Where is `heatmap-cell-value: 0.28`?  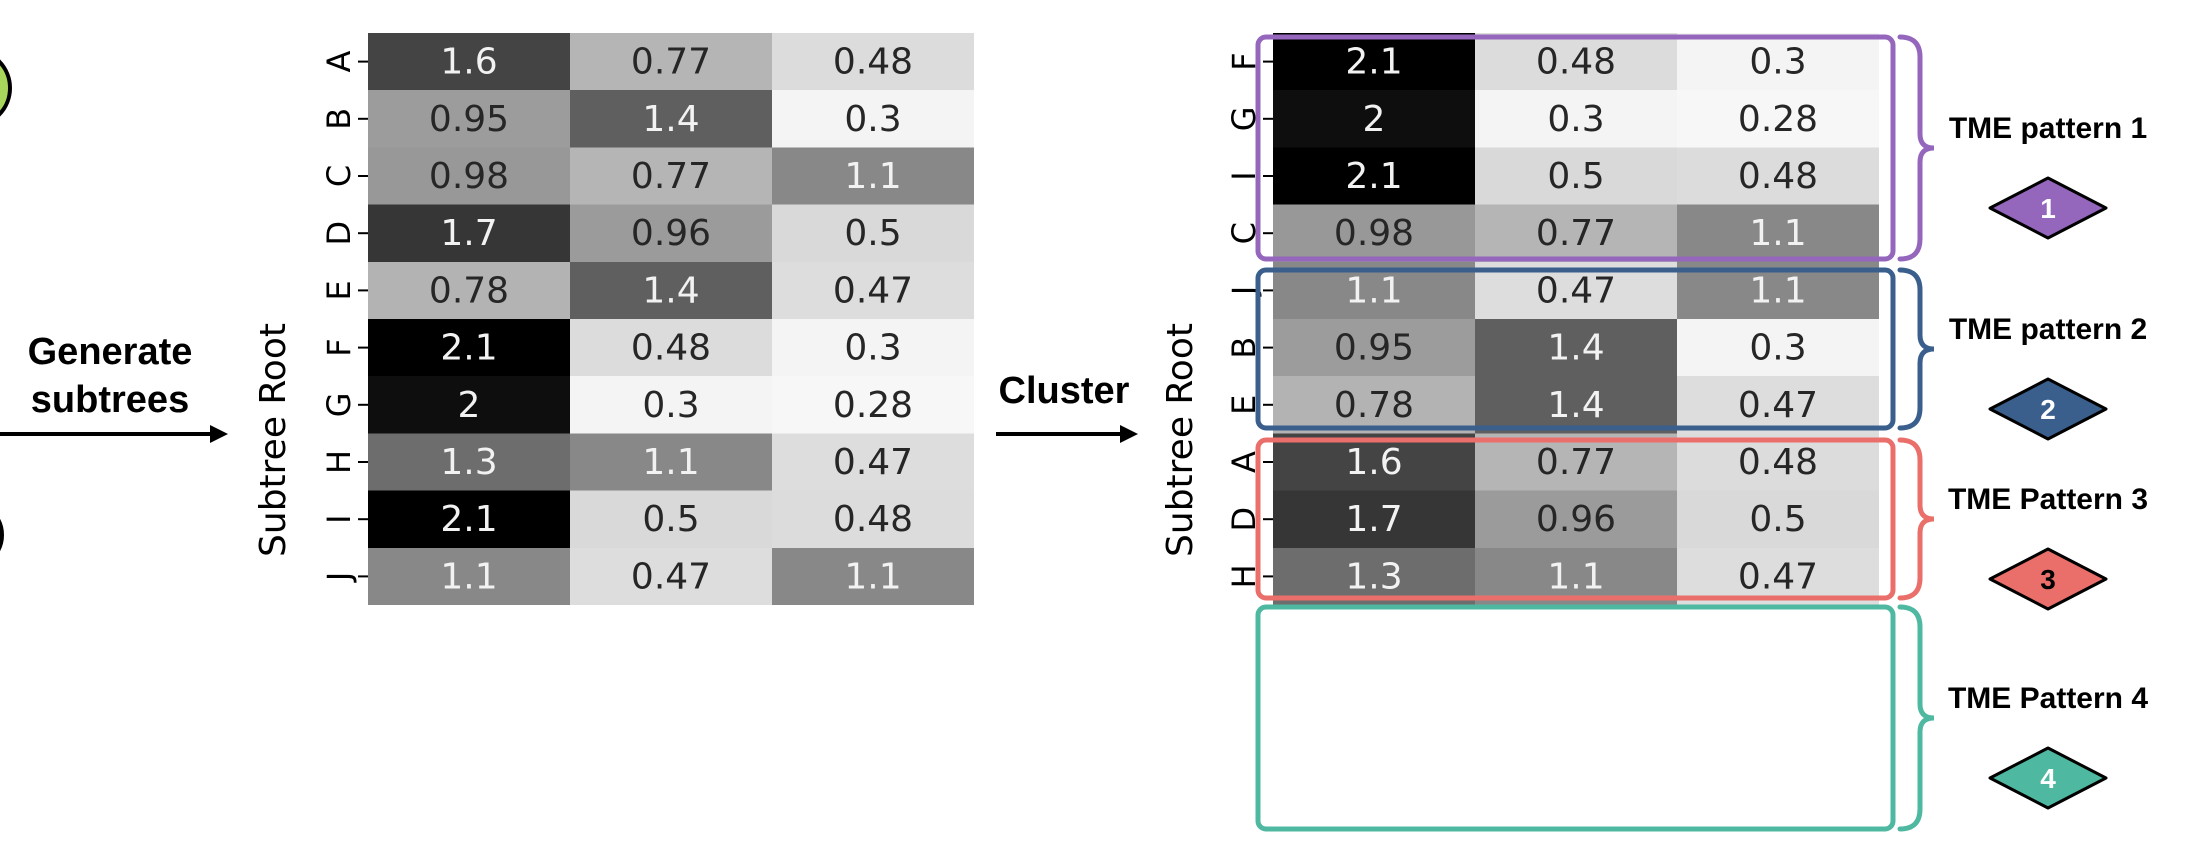 heatmap-cell-value: 0.28 is located at coordinates (1778, 119).